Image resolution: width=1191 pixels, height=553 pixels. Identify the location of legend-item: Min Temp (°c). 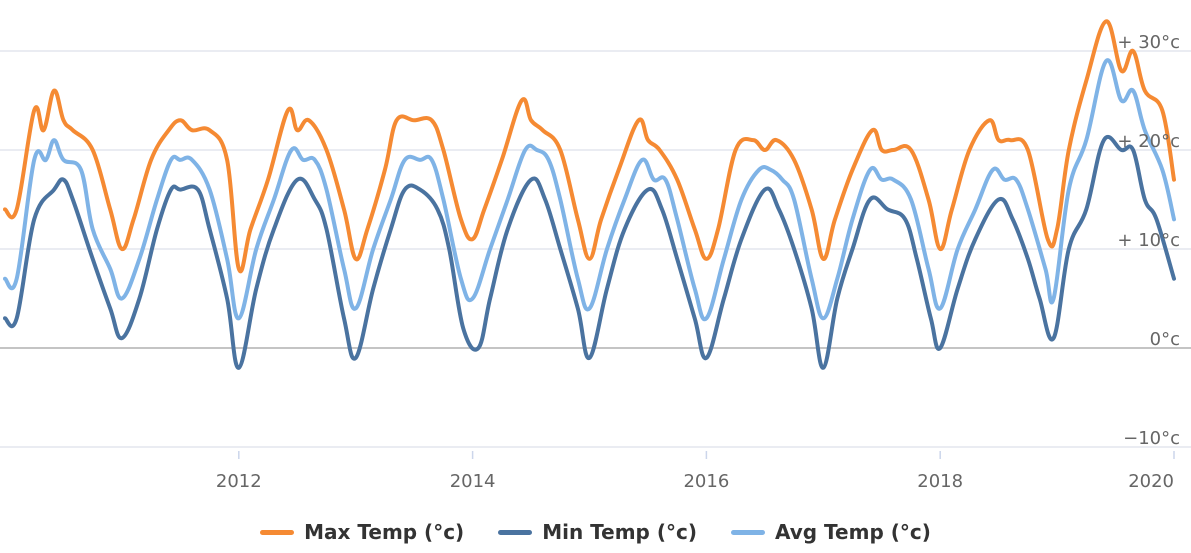
(597, 532).